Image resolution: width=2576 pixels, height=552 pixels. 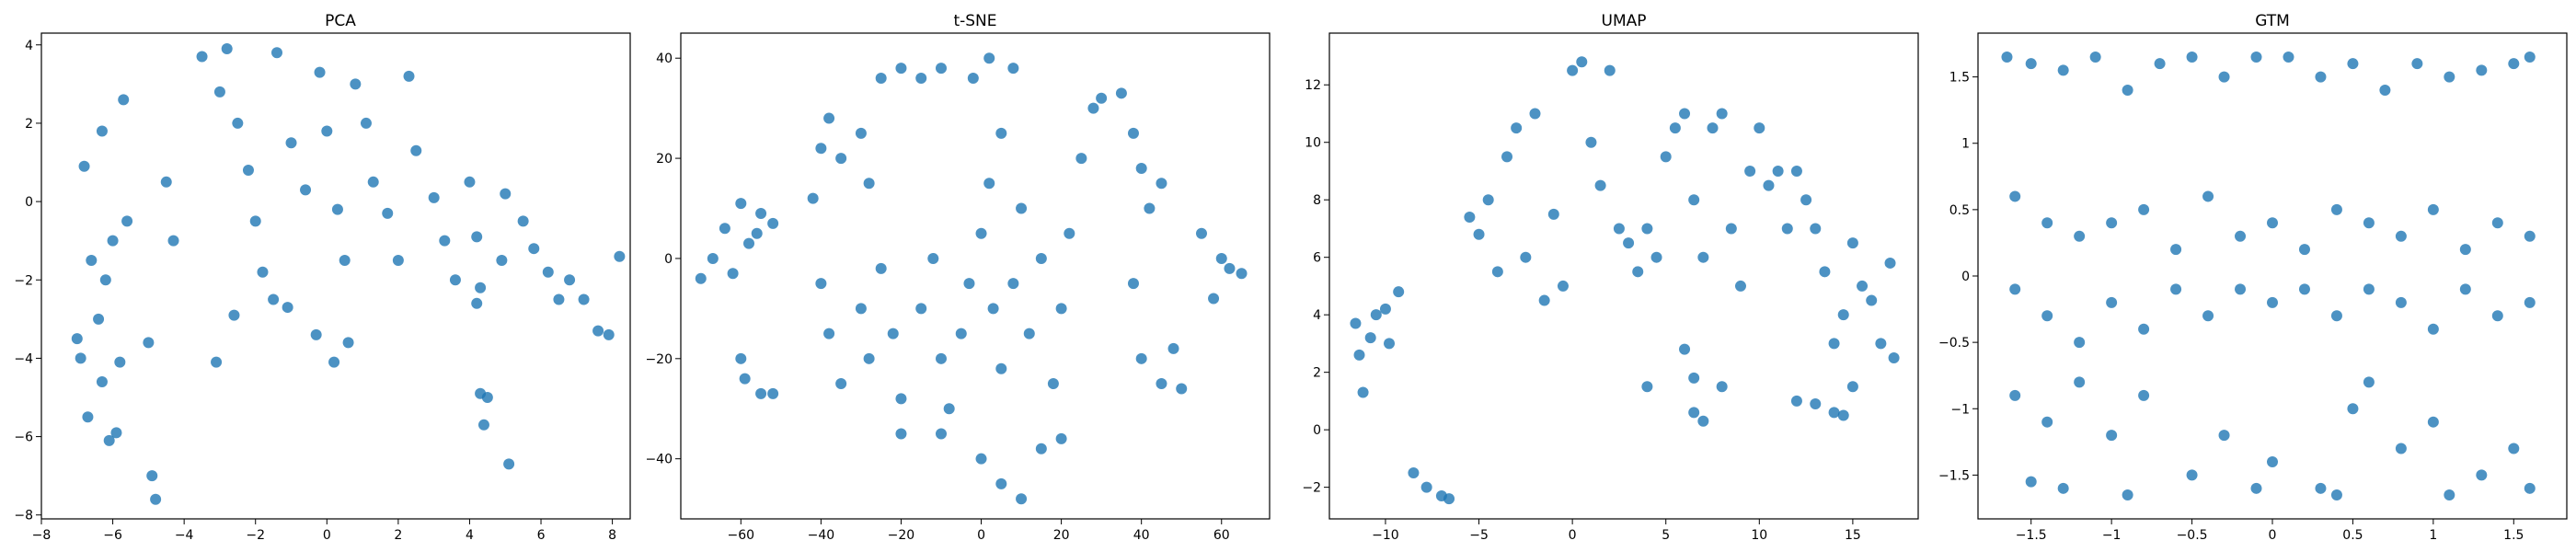 I want to click on x-tick-label: 20, so click(x=1061, y=535).